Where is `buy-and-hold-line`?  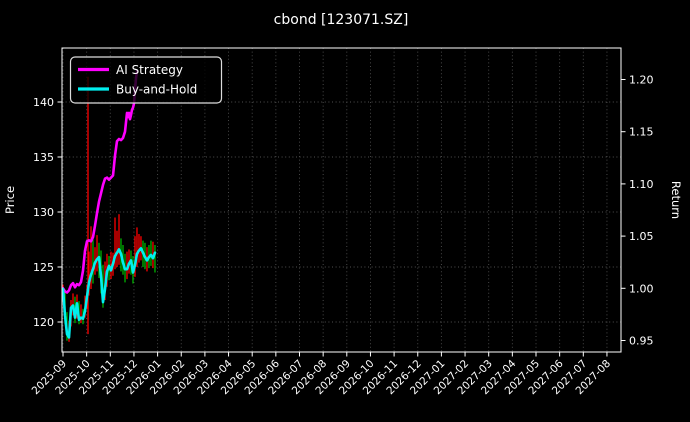
buy-and-hold-line is located at coordinates (109, 293).